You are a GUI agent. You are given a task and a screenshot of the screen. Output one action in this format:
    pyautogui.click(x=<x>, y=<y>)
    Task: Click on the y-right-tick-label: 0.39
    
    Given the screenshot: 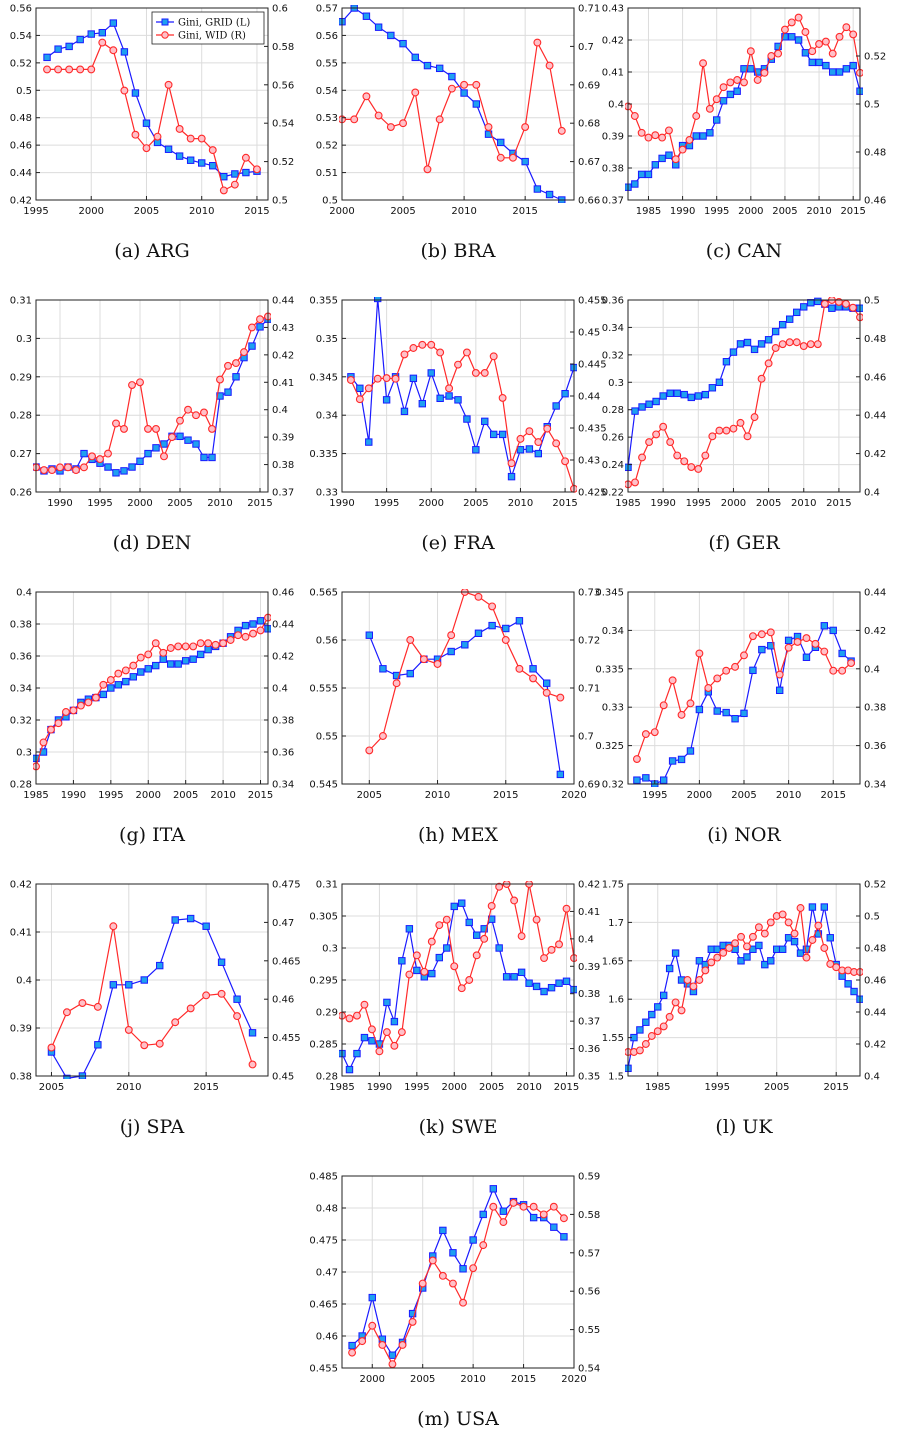 What is the action you would take?
    pyautogui.click(x=589, y=967)
    